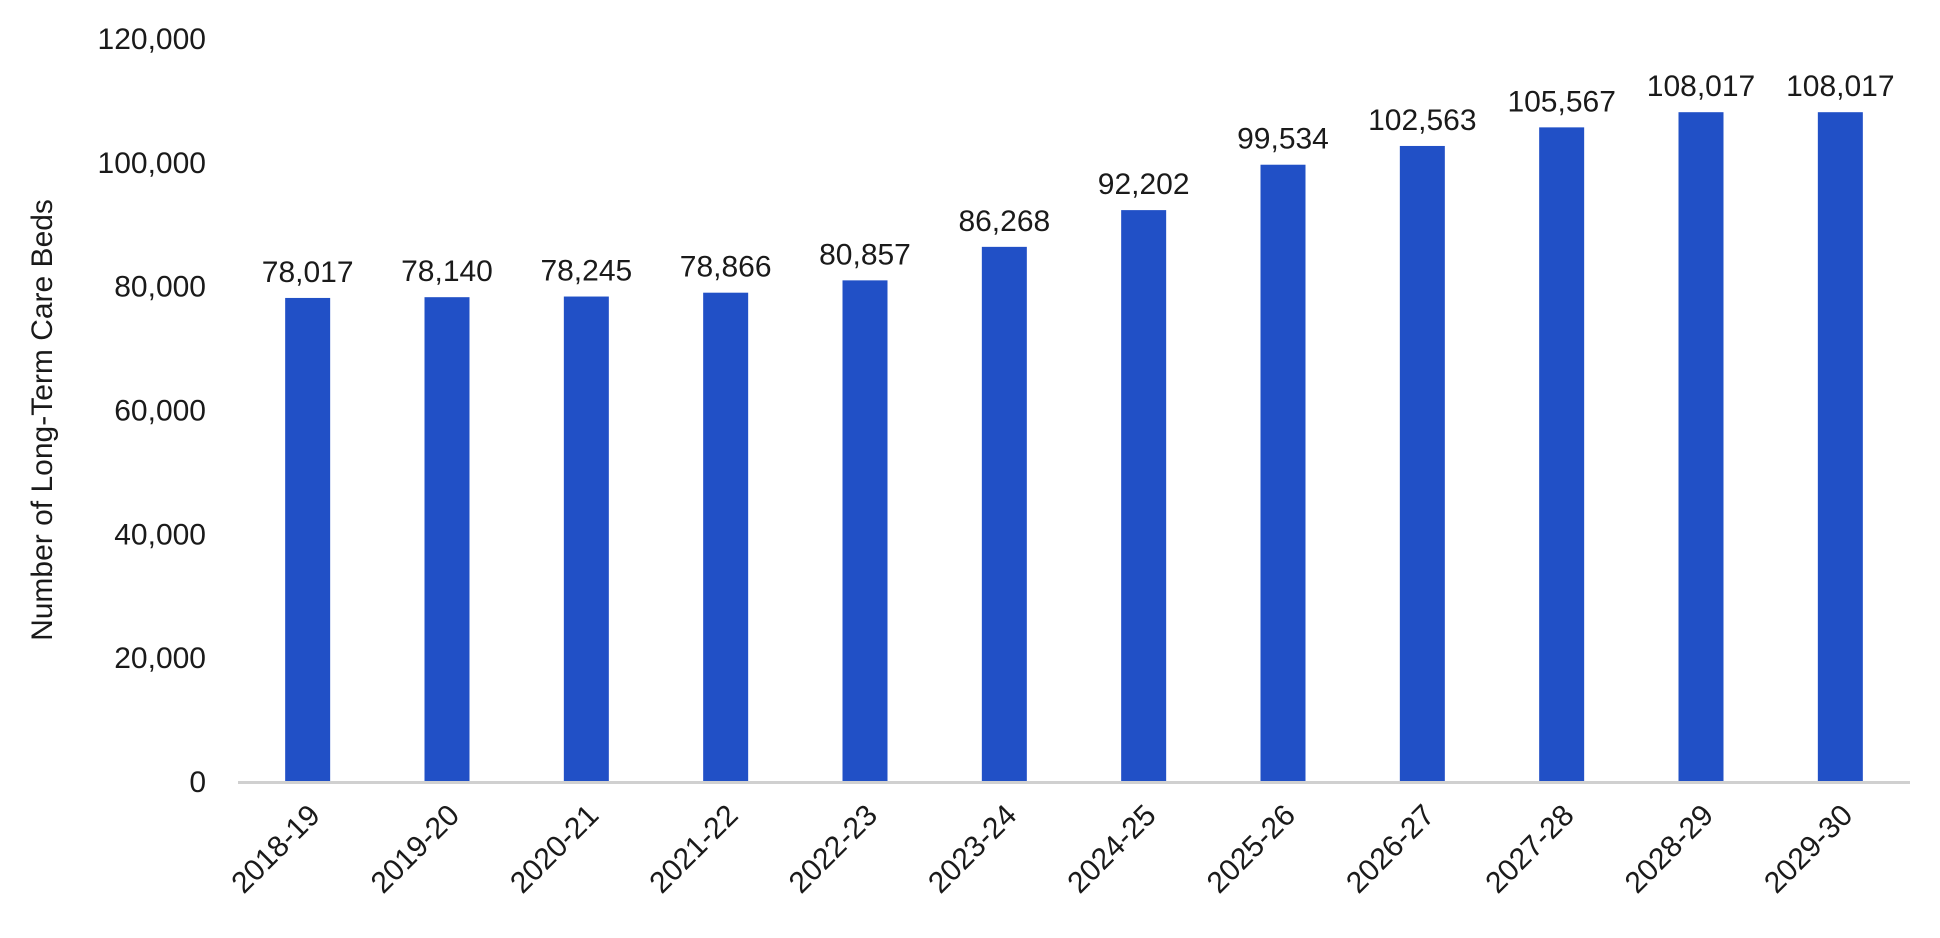 The image size is (1940, 938). Describe the element at coordinates (447, 271) in the screenshot. I see `data-label: 78,140` at that location.